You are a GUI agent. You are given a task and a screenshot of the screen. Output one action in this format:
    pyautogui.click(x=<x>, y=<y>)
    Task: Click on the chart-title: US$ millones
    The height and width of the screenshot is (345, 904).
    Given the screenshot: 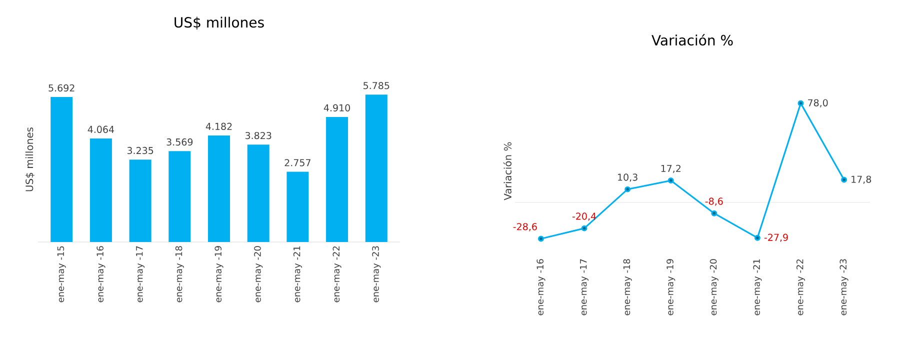 What is the action you would take?
    pyautogui.click(x=219, y=23)
    